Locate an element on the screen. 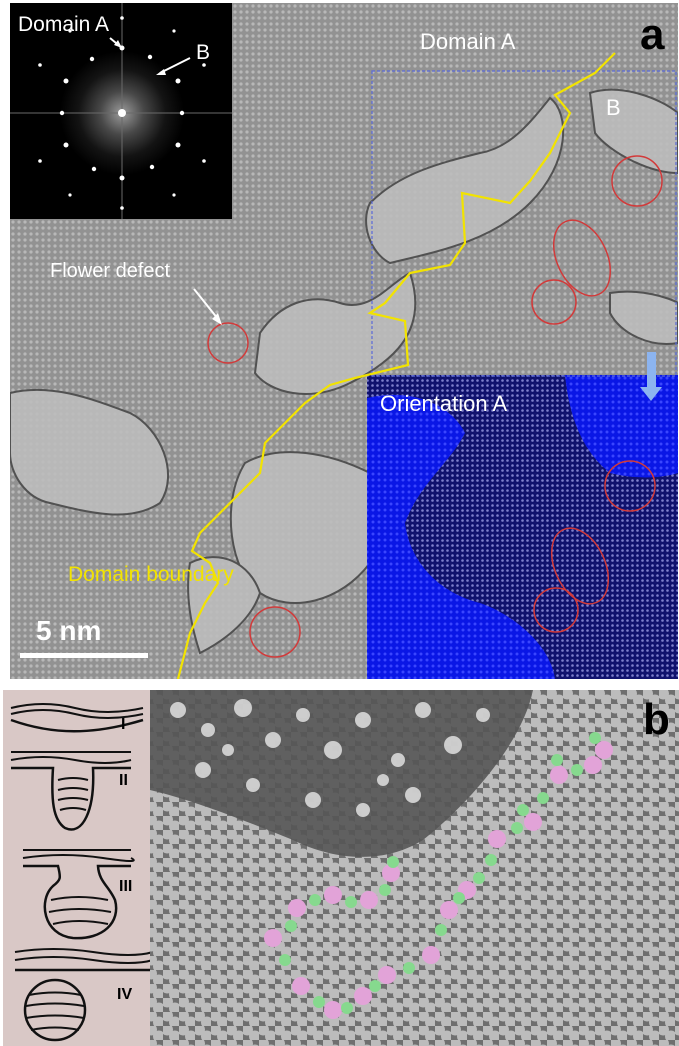 The width and height of the screenshot is (679, 1046). stage-iii-schematic is located at coordinates (78, 894).